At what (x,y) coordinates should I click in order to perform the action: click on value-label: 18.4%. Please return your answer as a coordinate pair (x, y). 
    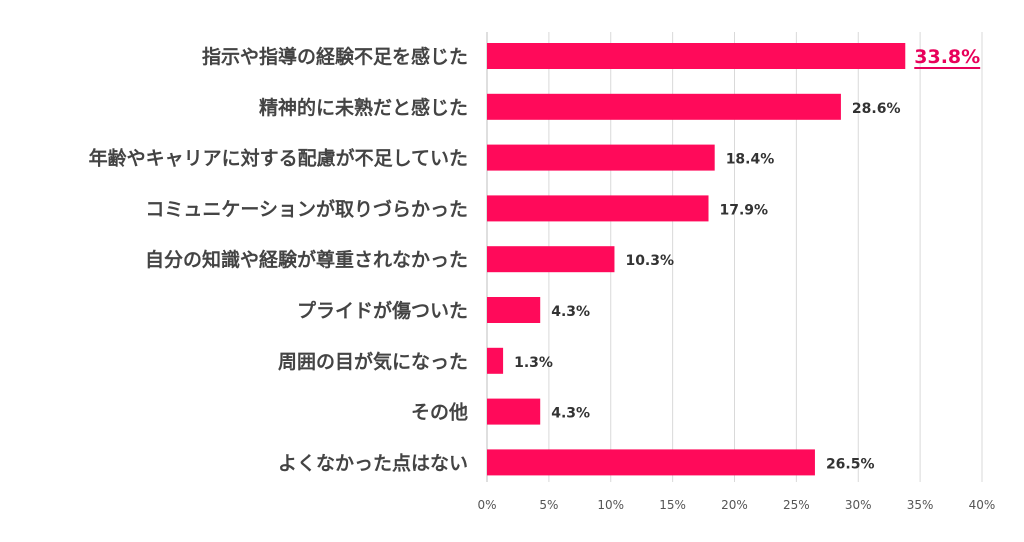
    Looking at the image, I should click on (750, 160).